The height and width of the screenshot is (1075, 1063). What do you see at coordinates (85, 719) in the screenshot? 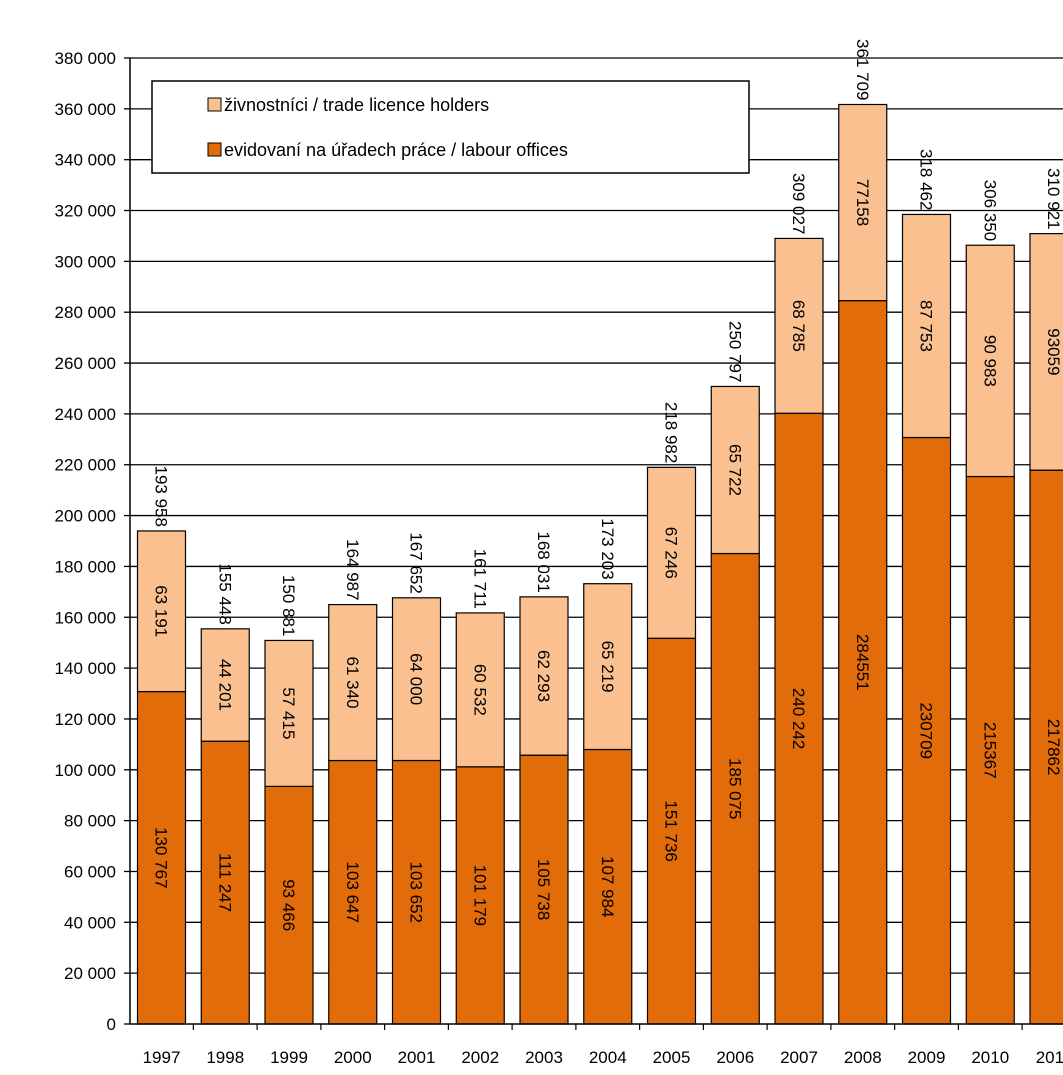
I see `y-tick-label: 120 000` at bounding box center [85, 719].